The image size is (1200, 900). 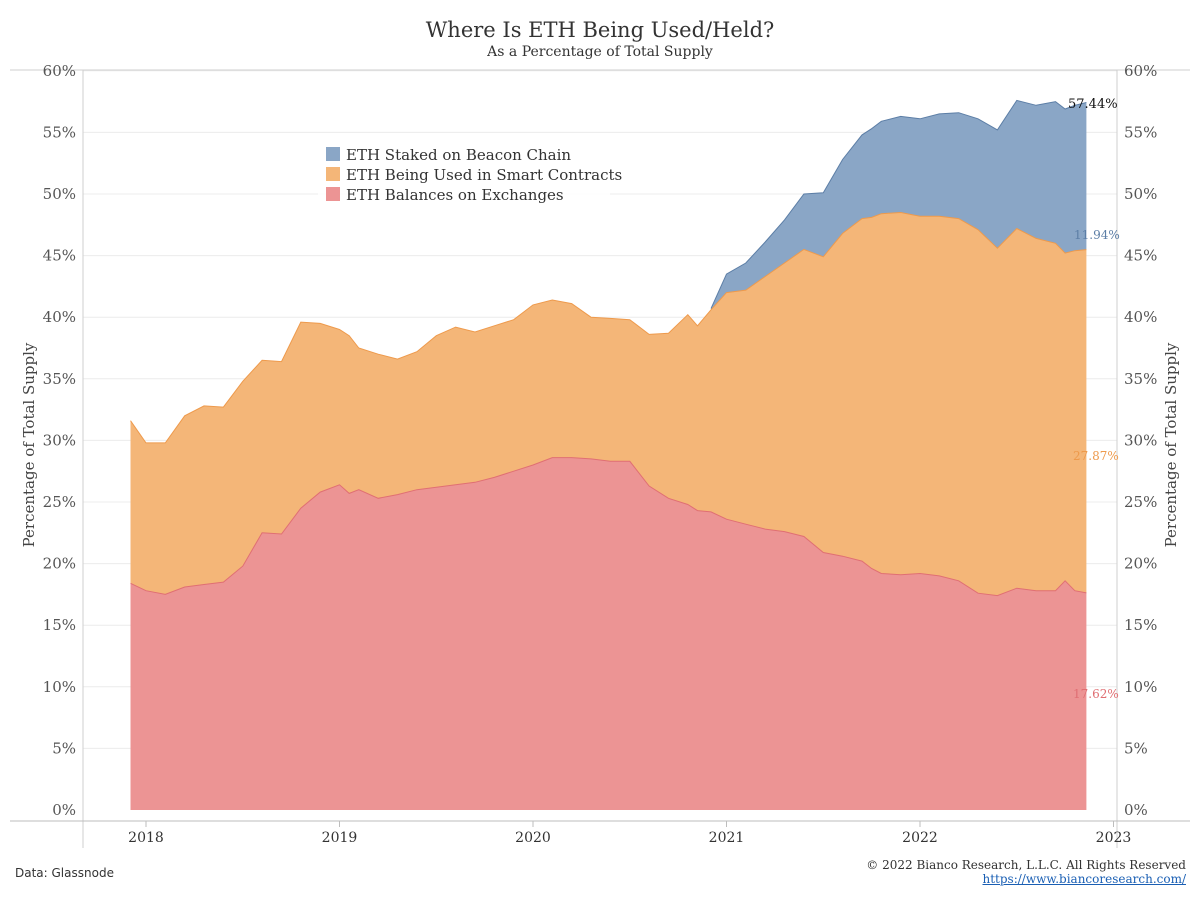 I want to click on x-tick-label: 2020, so click(x=533, y=838).